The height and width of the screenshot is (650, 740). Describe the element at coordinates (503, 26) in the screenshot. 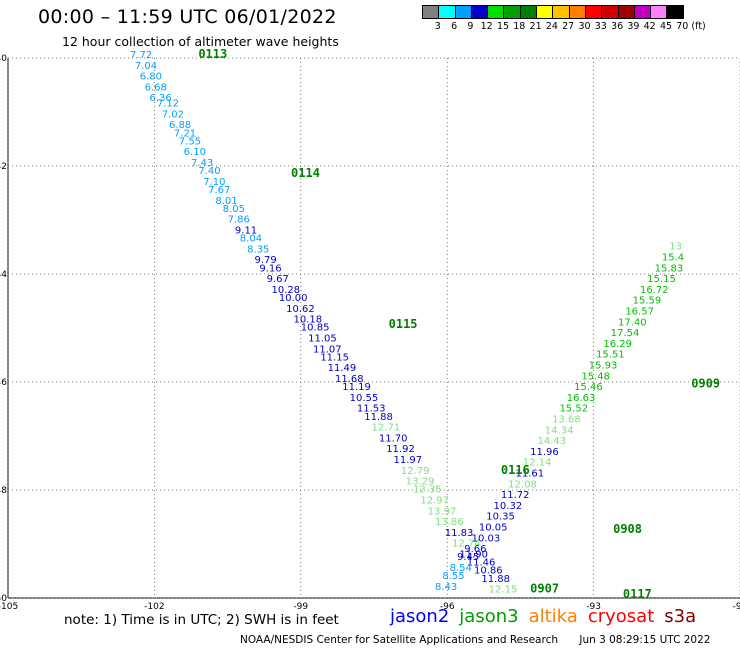

I see `legend-label: 15` at that location.